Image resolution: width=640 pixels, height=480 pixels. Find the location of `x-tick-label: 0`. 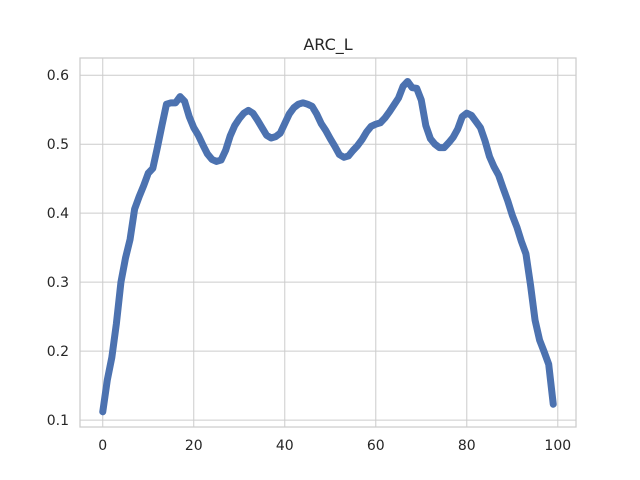

x-tick-label: 0 is located at coordinates (102, 446).